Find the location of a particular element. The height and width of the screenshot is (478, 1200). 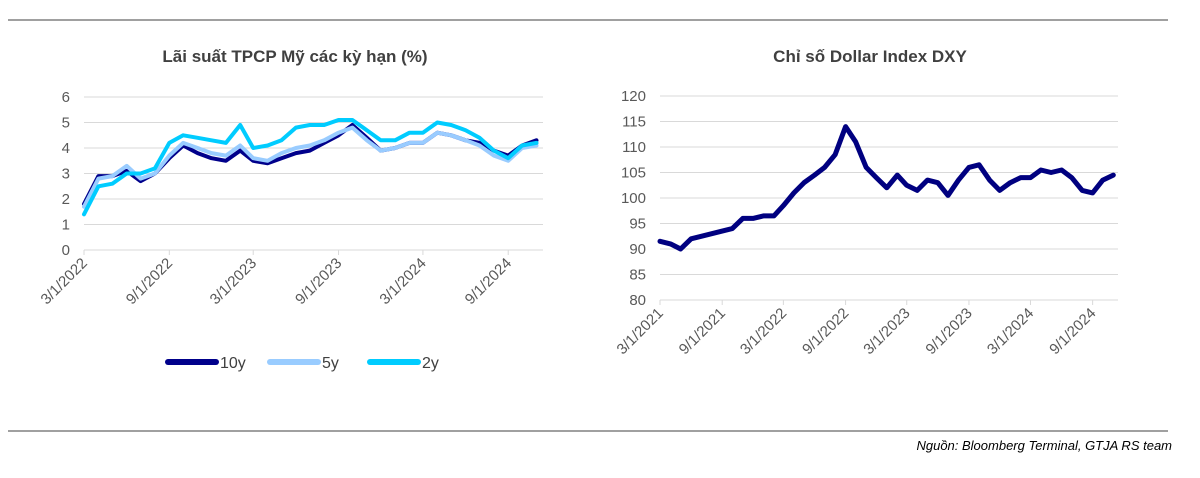

x-tick-label: 3/1/2021 is located at coordinates (640, 331).